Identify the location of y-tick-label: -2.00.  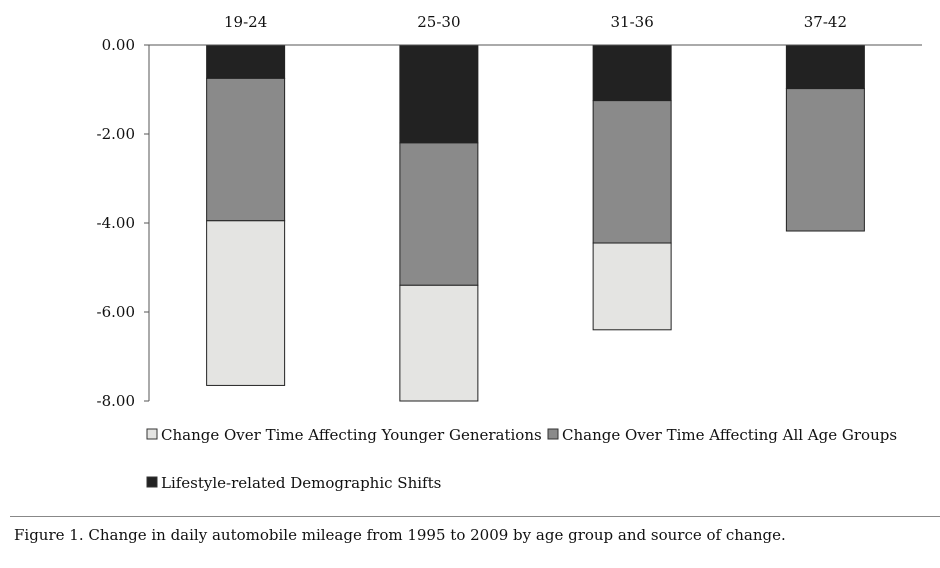
(116, 134).